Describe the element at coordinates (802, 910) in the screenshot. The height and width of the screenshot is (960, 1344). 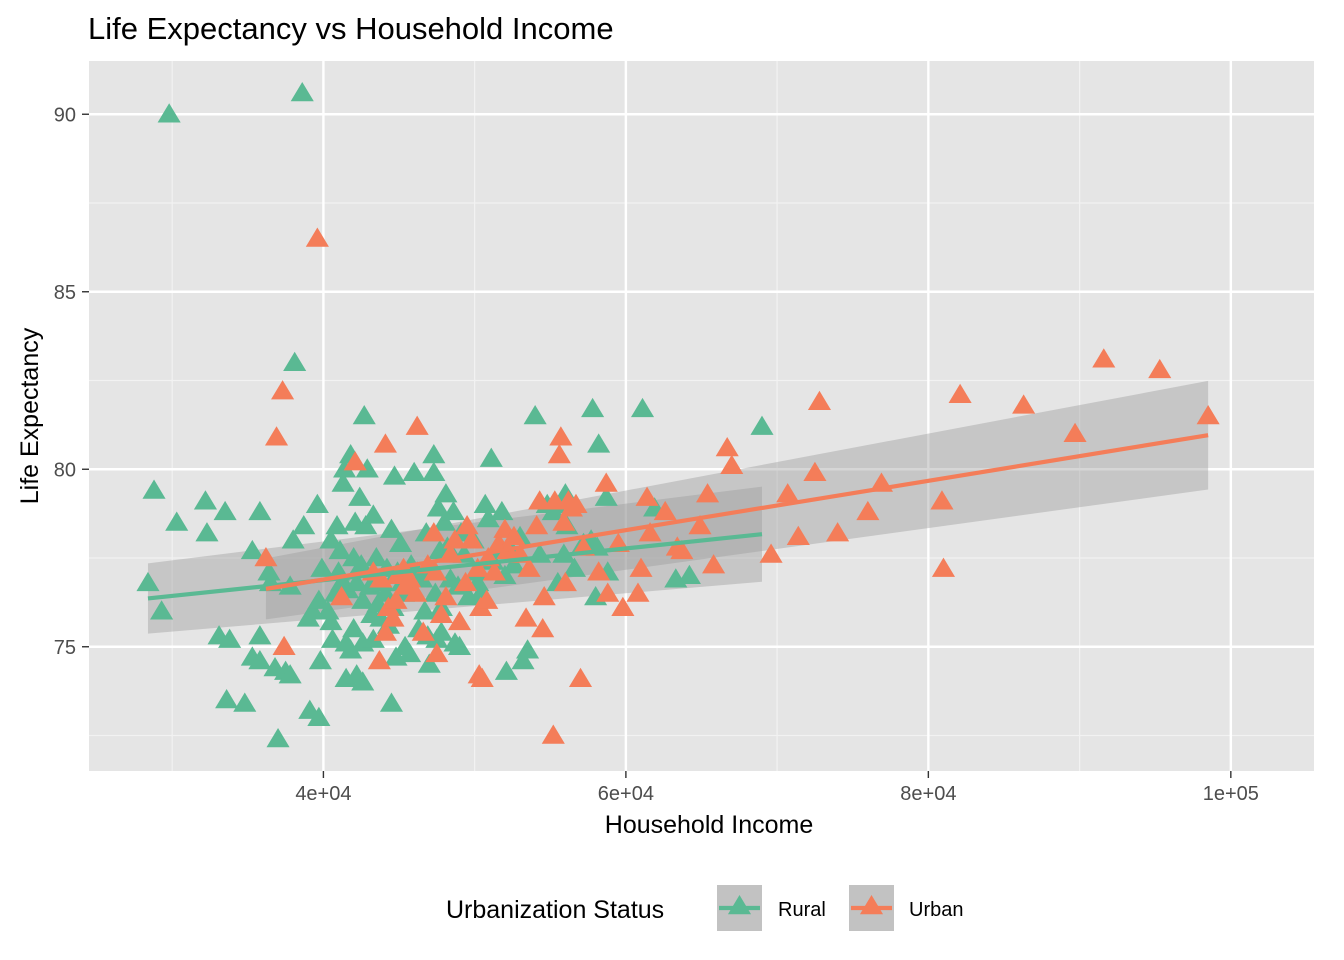
I see `legend-label-rural: Rural` at that location.